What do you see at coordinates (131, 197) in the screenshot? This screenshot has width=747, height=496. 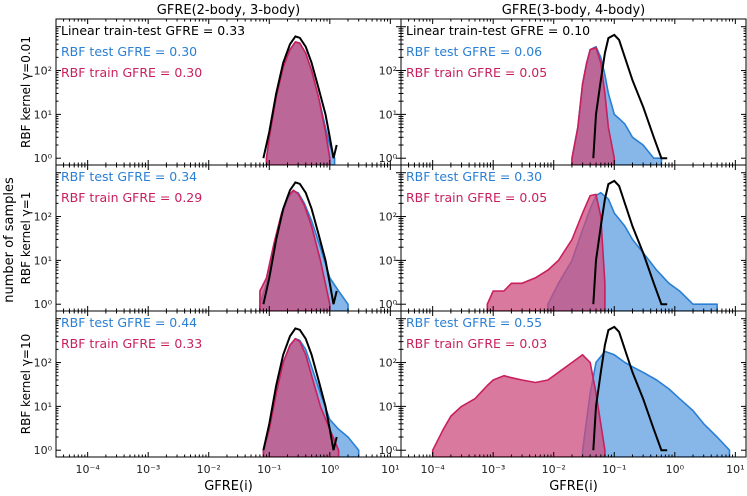 I see `annotation-train: RBF train GFRE = 0.29` at bounding box center [131, 197].